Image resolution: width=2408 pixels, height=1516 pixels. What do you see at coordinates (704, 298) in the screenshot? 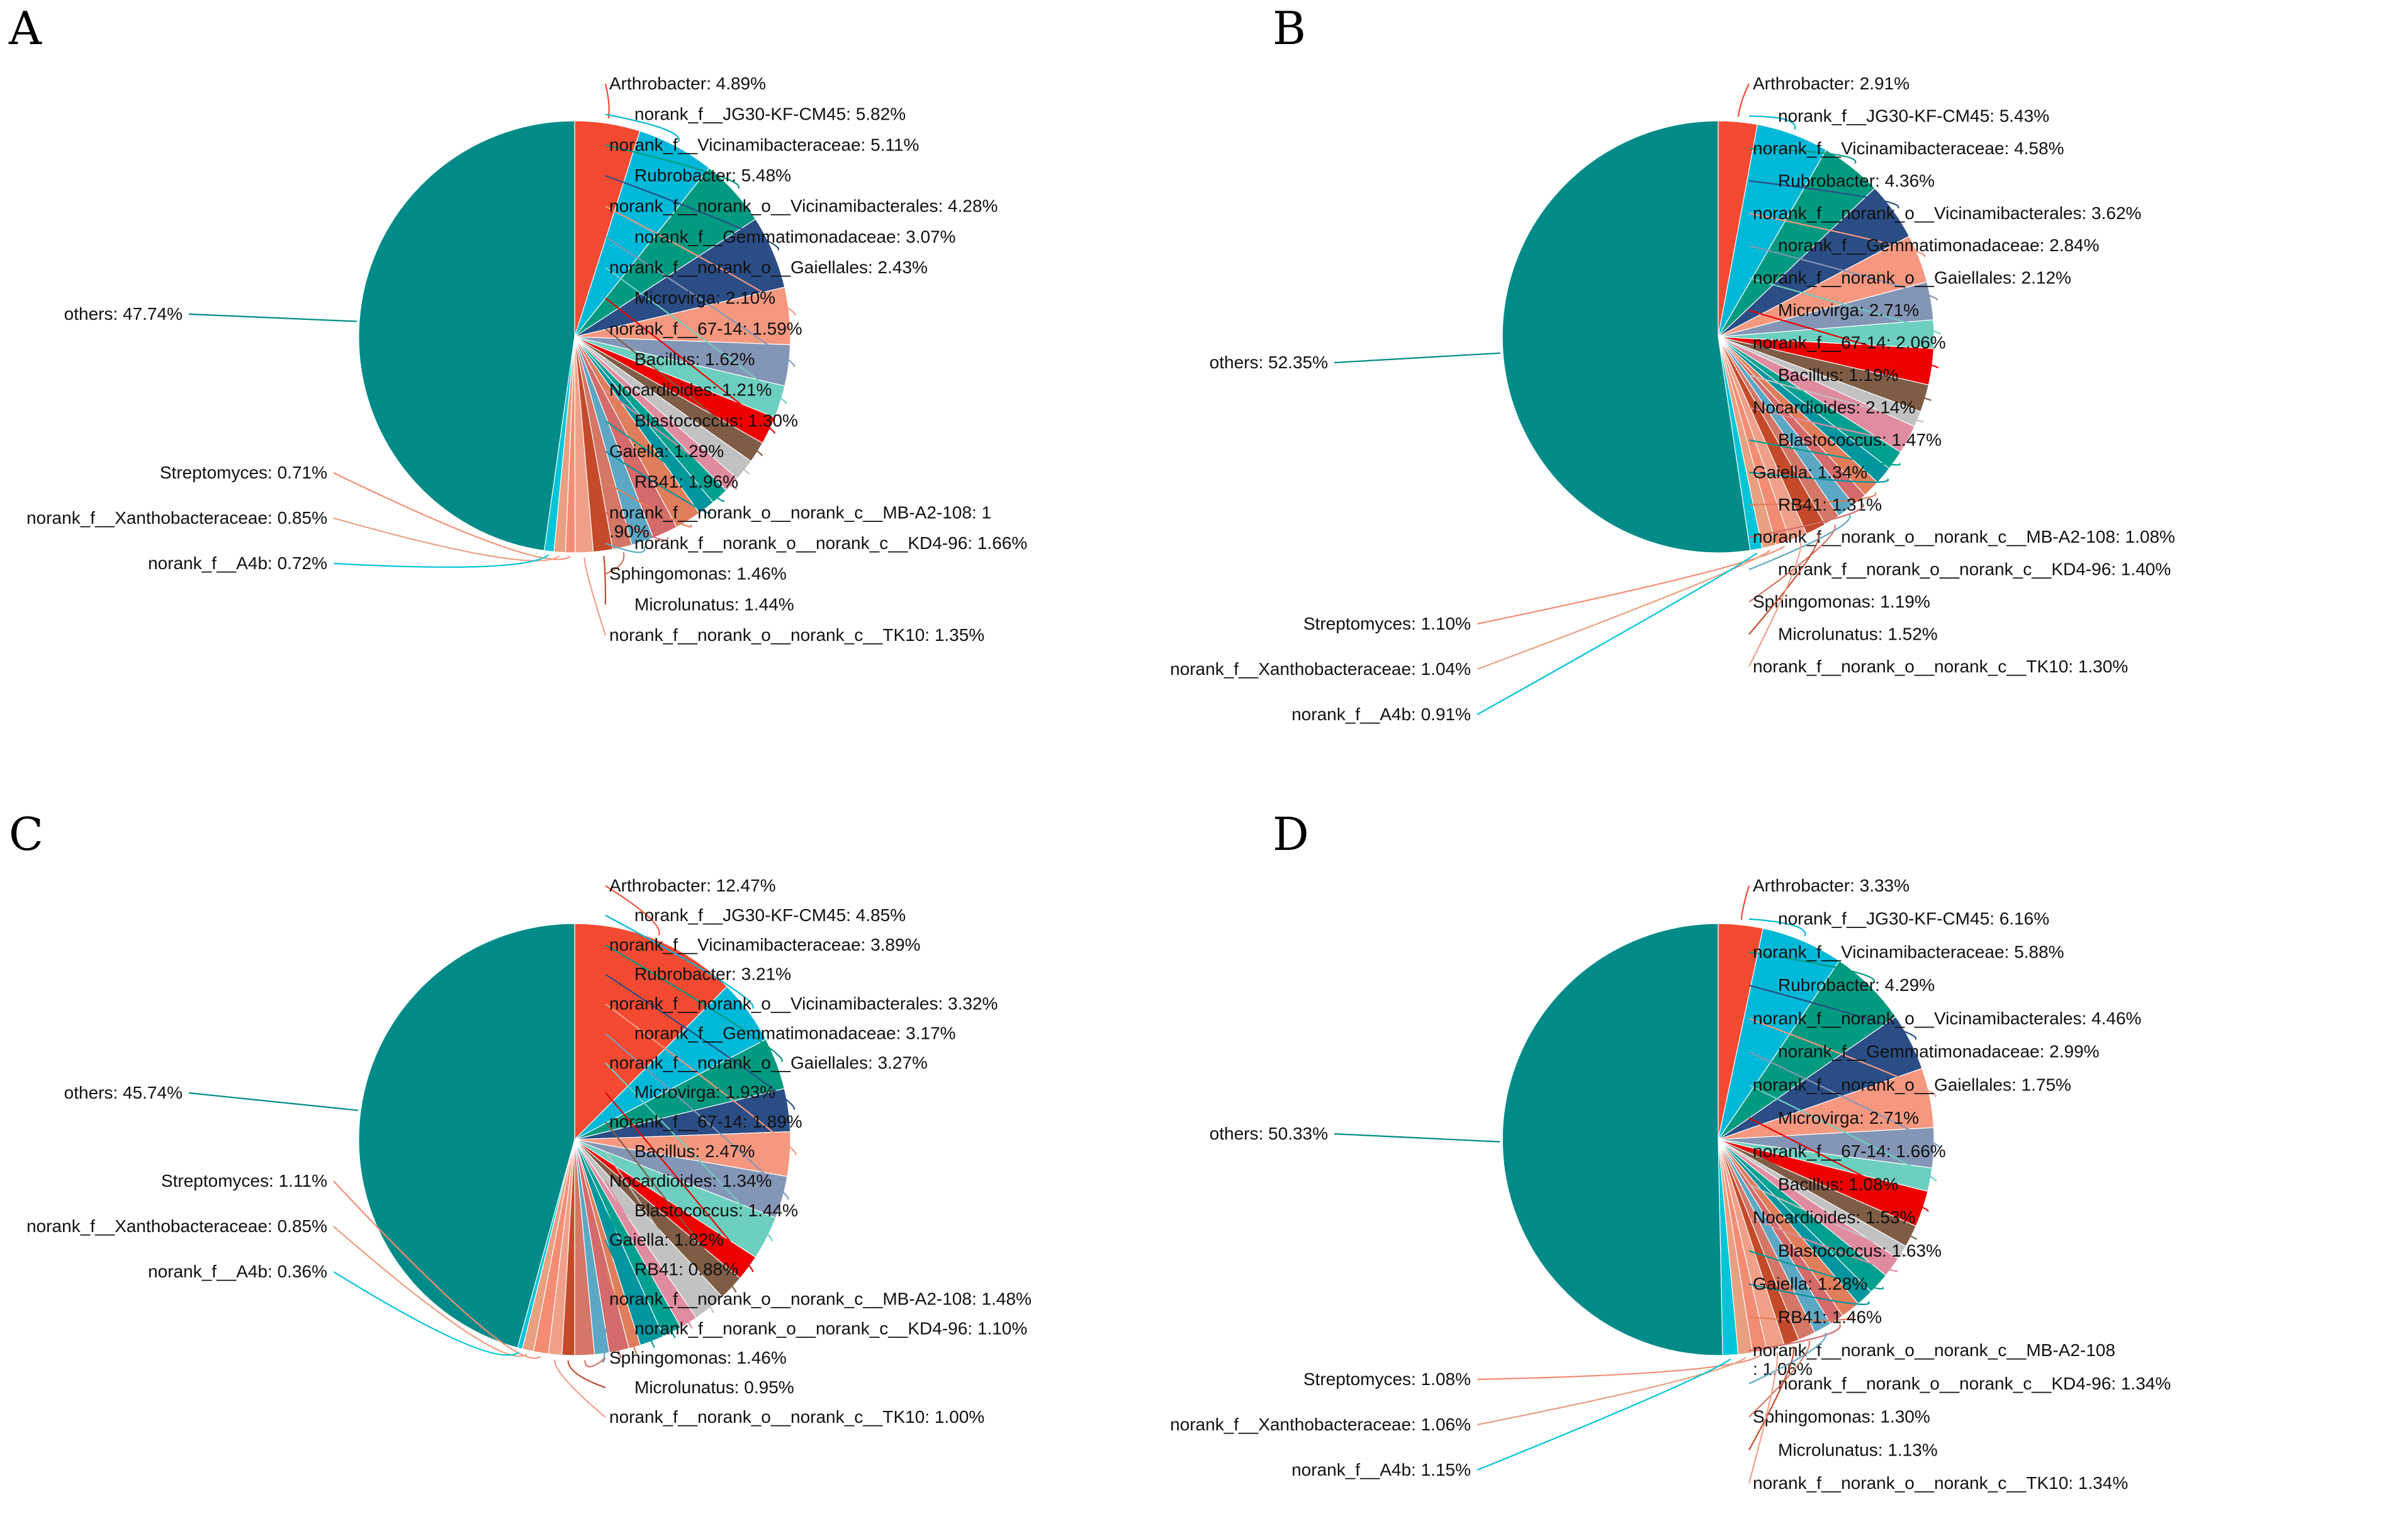
I see `slice-label: Microvirga: 2.10%` at bounding box center [704, 298].